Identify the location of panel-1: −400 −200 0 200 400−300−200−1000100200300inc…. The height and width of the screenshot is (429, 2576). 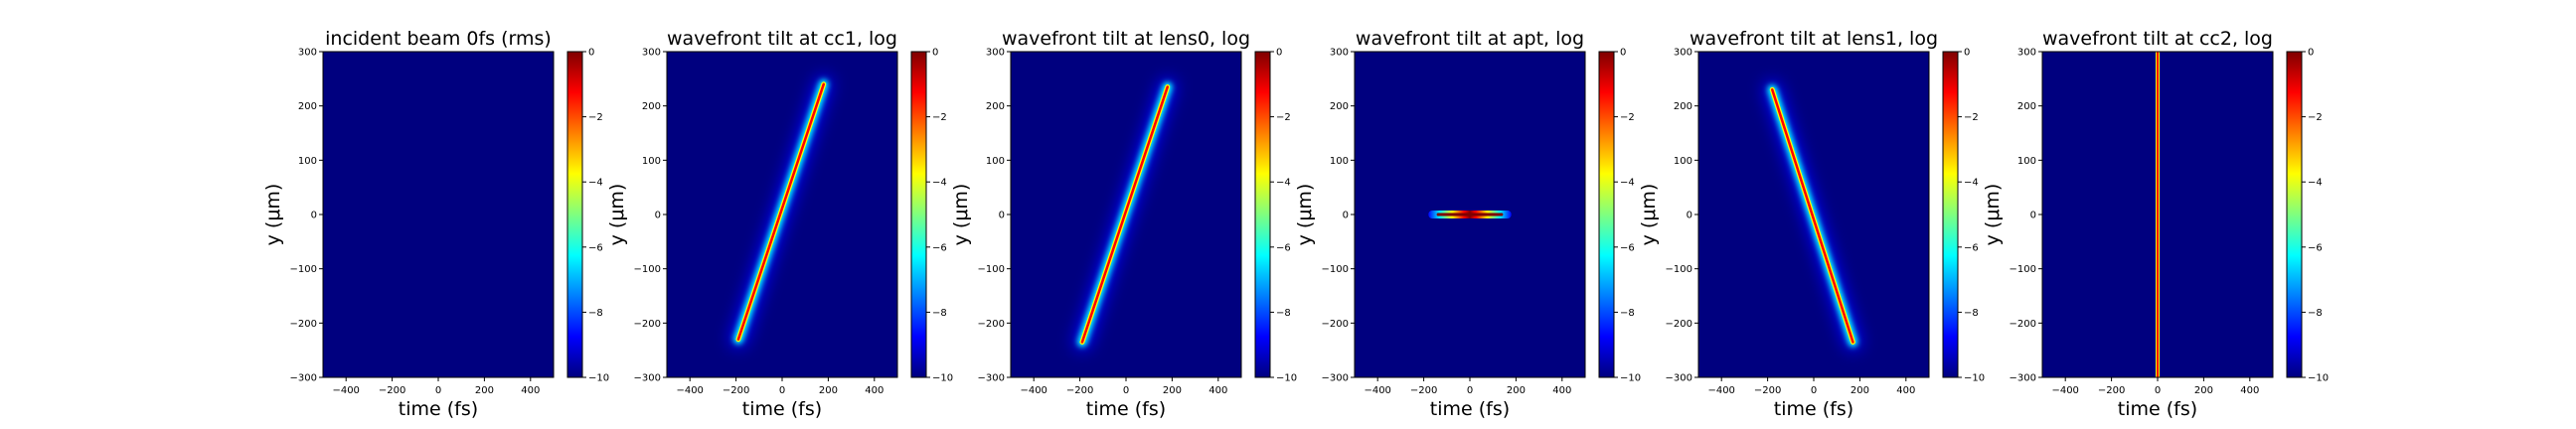
(435, 224).